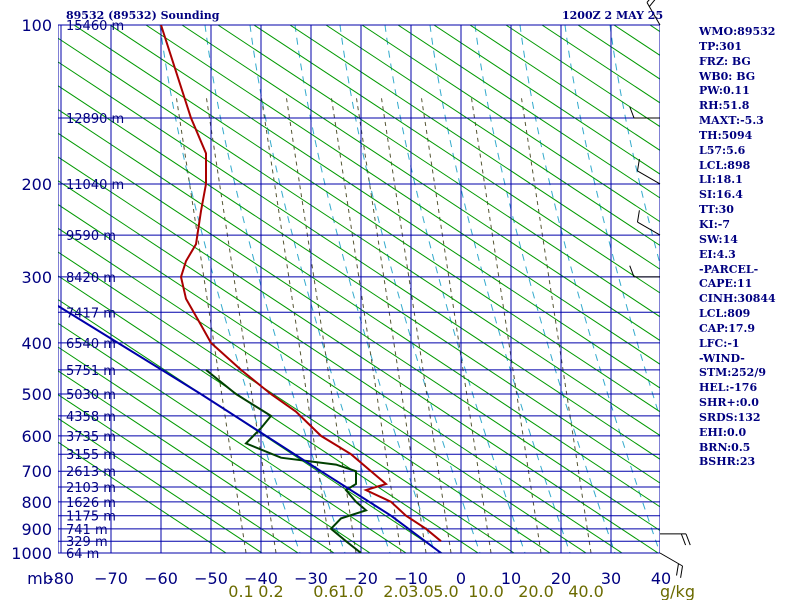 This screenshot has height=600, width=800. I want to click on moist-adiabat, so click(634, 145).